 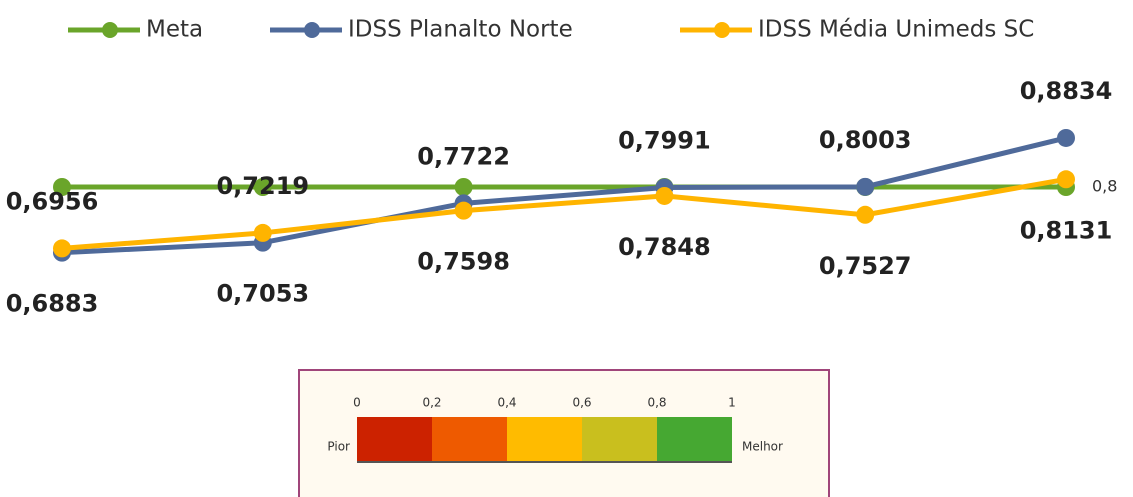 I want to click on data-label: 0,7053, so click(x=262, y=294).